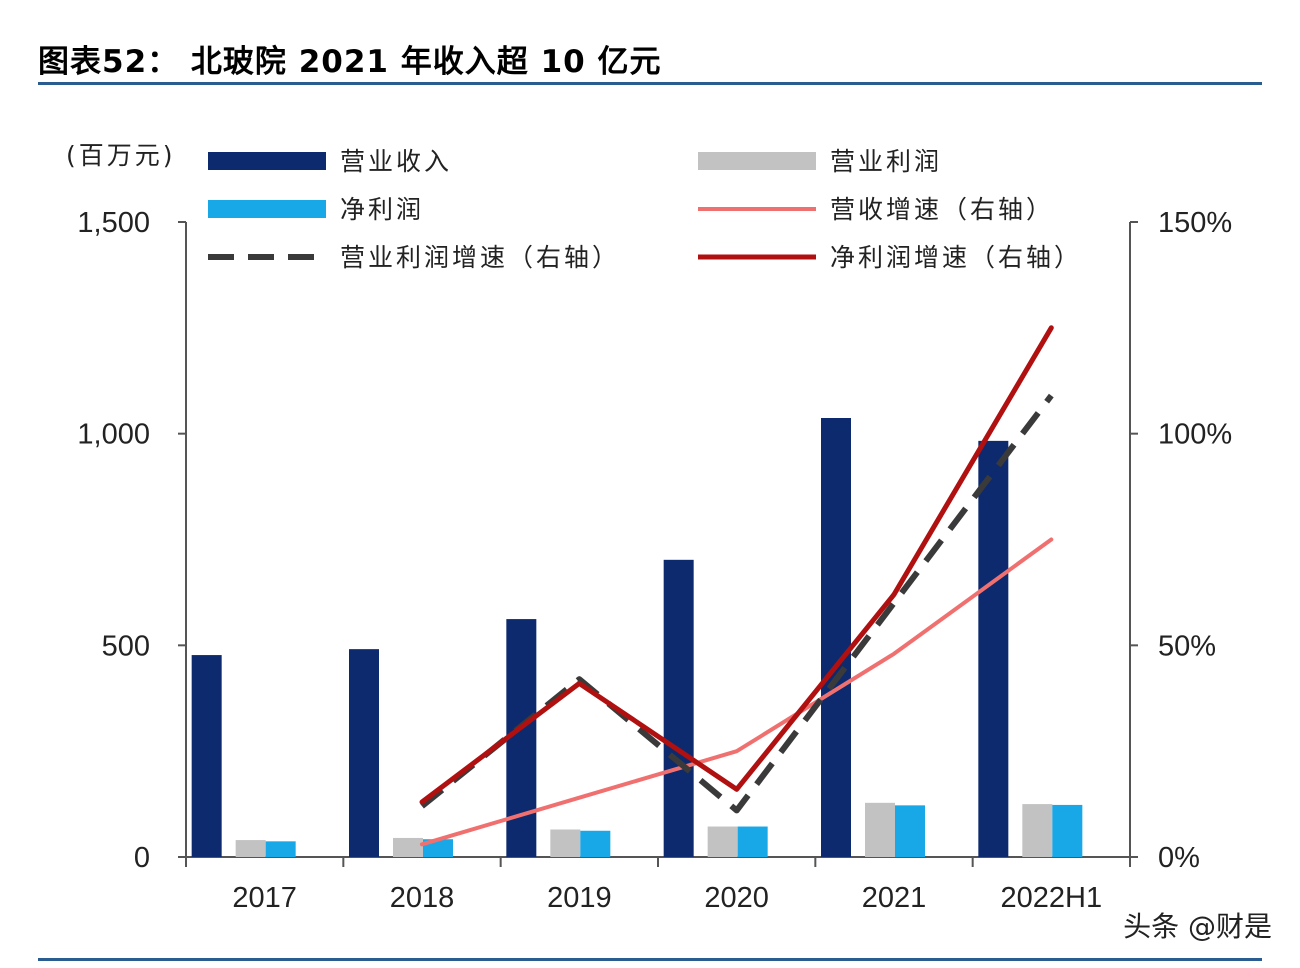 The image size is (1300, 968). I want to click on right-tick-label: 0%, so click(1179, 858).